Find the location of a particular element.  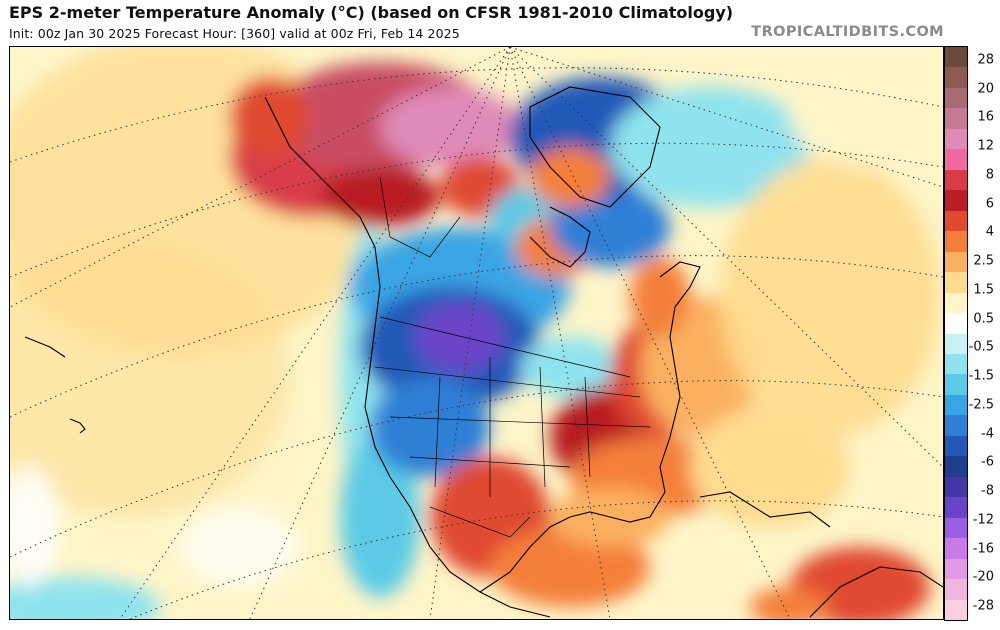

color-scale-tick-label: -28 is located at coordinates (983, 606).